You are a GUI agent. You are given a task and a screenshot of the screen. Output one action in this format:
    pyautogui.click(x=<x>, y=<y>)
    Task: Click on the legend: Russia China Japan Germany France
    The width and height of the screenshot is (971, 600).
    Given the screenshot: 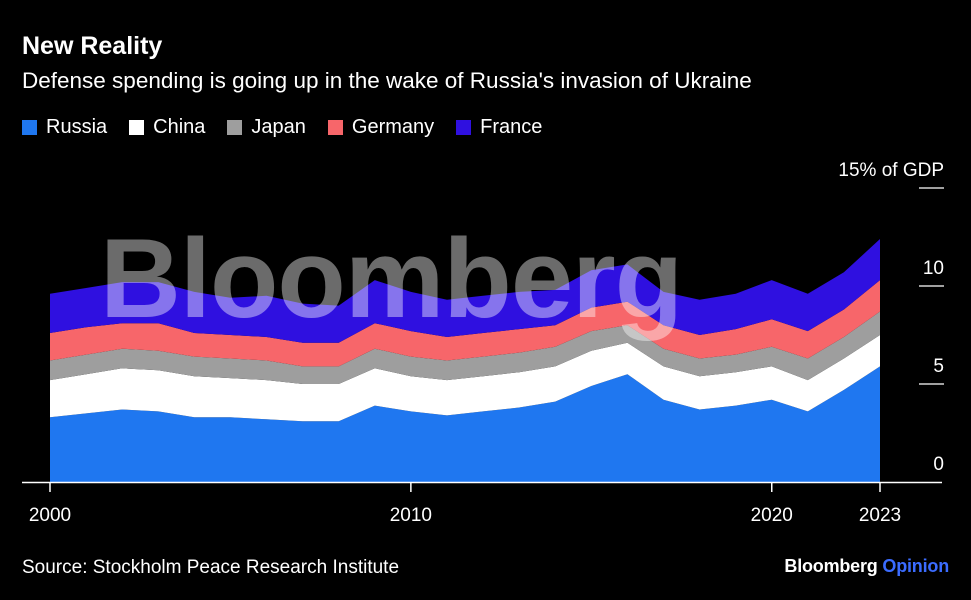 What is the action you would take?
    pyautogui.click(x=282, y=127)
    